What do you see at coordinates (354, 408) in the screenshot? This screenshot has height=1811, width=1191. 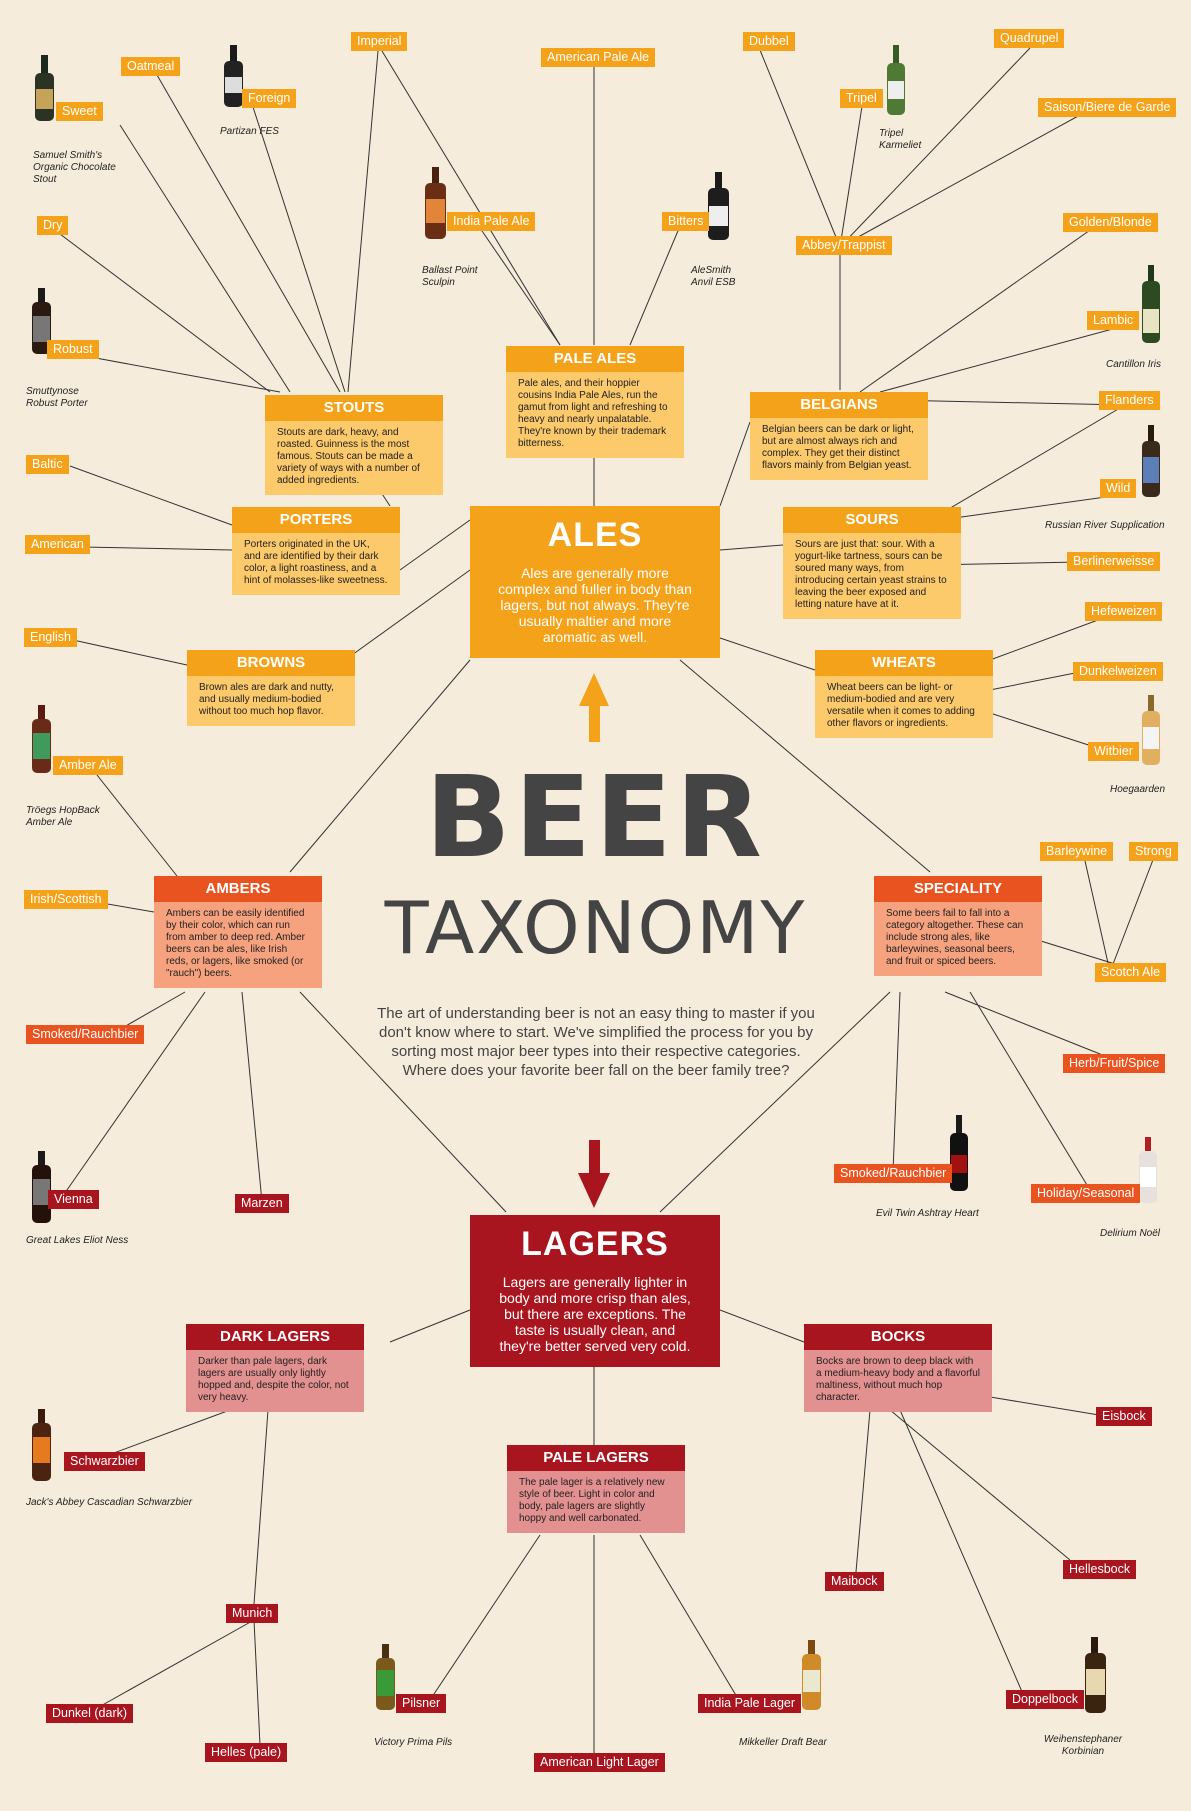 I see `stouts-title: STOUTS` at bounding box center [354, 408].